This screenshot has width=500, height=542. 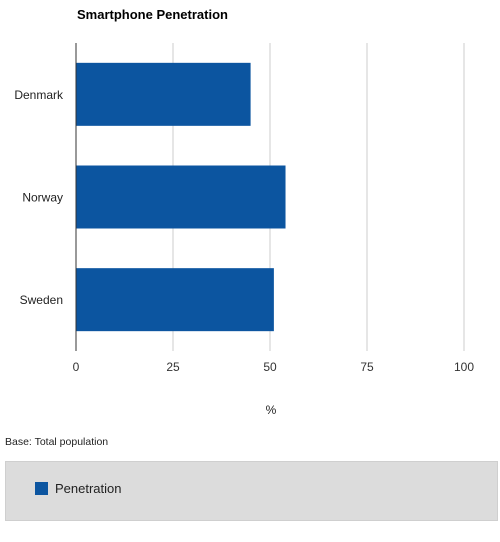 What do you see at coordinates (464, 367) in the screenshot?
I see `x-tick-label-100: 100` at bounding box center [464, 367].